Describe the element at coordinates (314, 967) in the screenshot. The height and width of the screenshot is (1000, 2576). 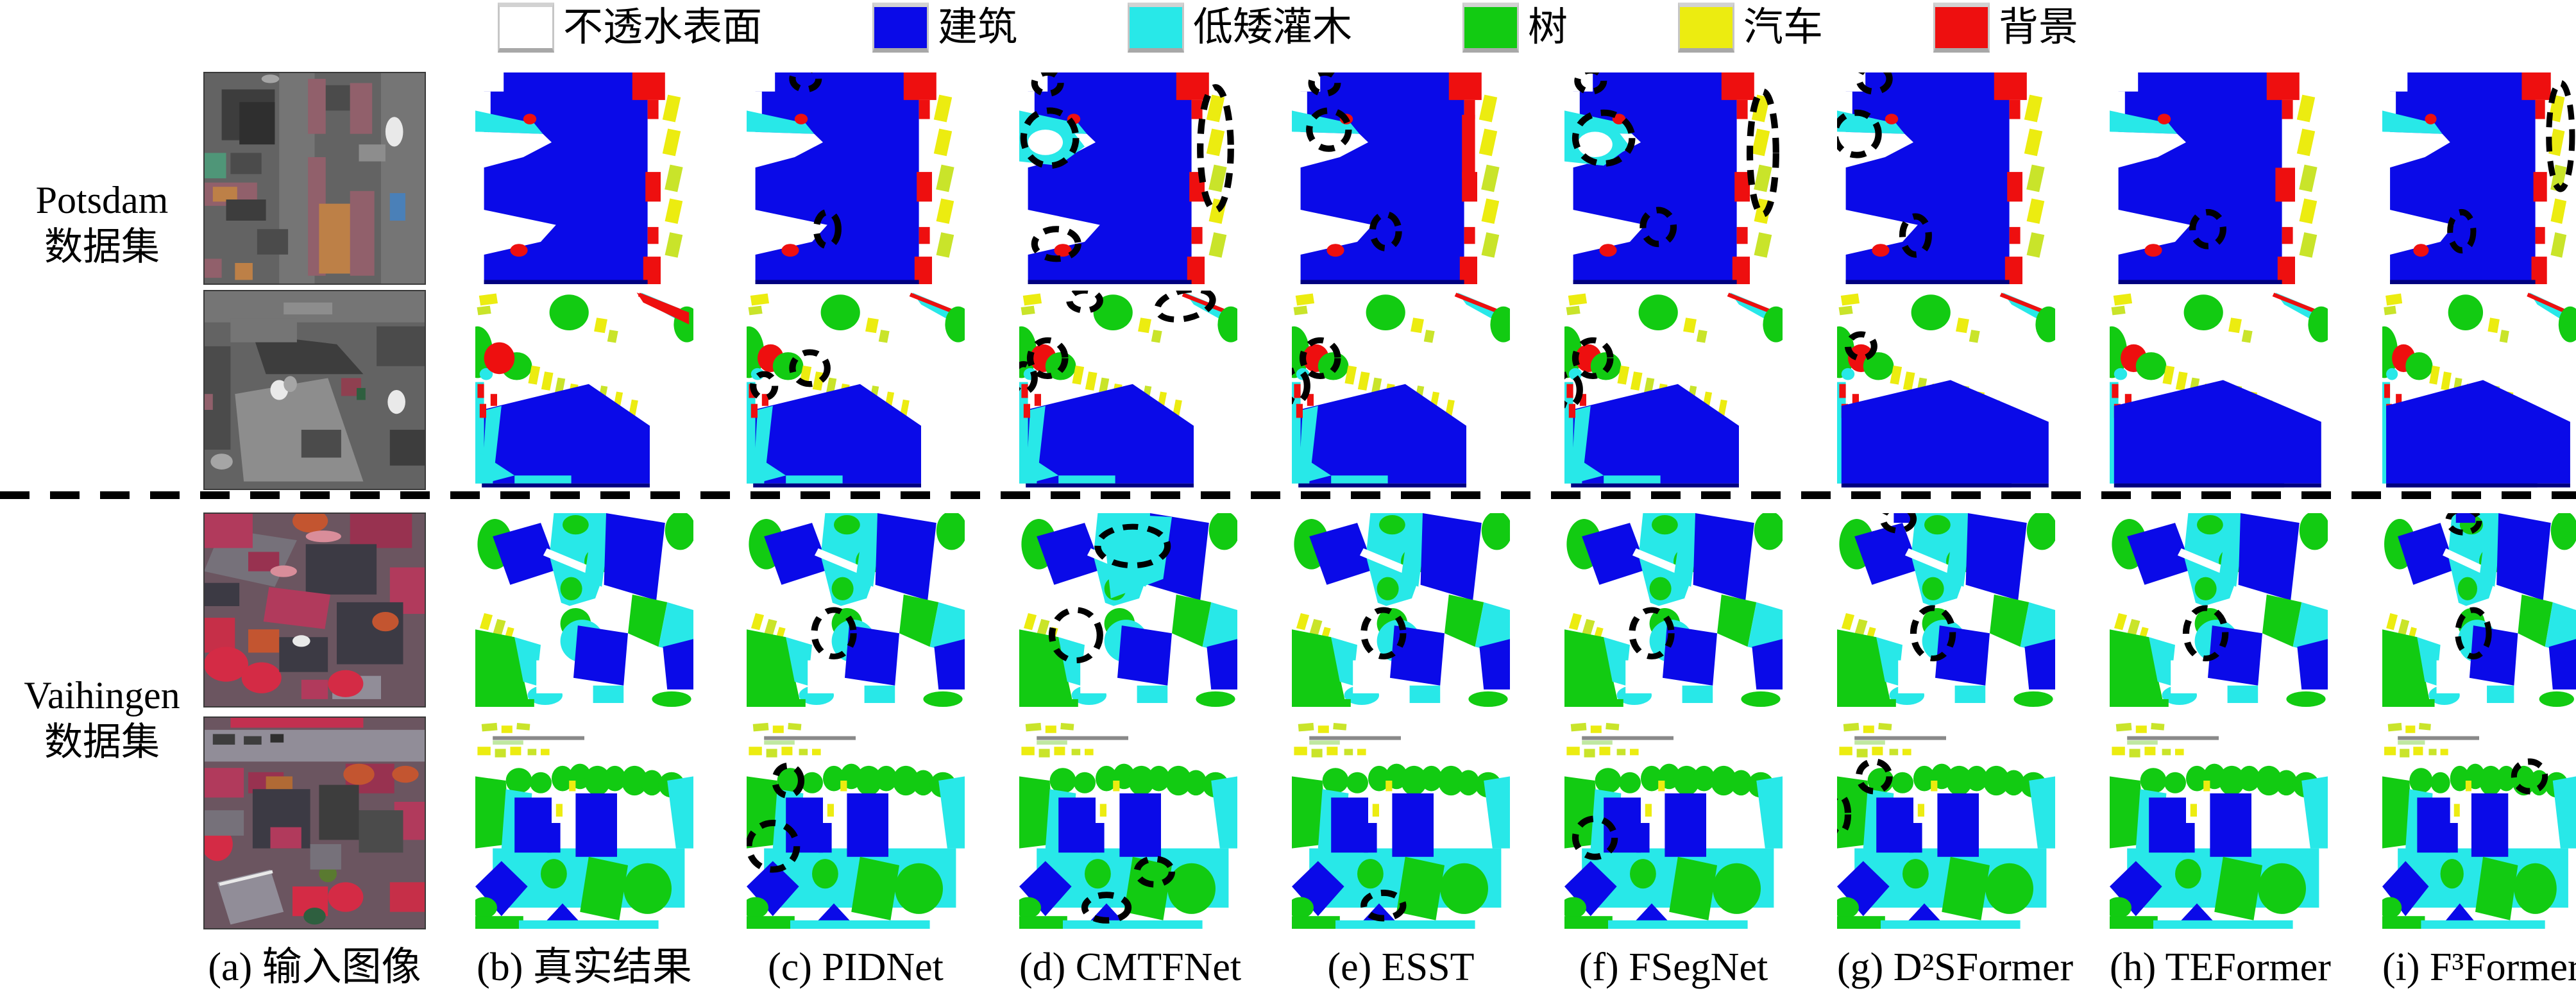
I see `column-label-a: (a) 输入图像` at that location.